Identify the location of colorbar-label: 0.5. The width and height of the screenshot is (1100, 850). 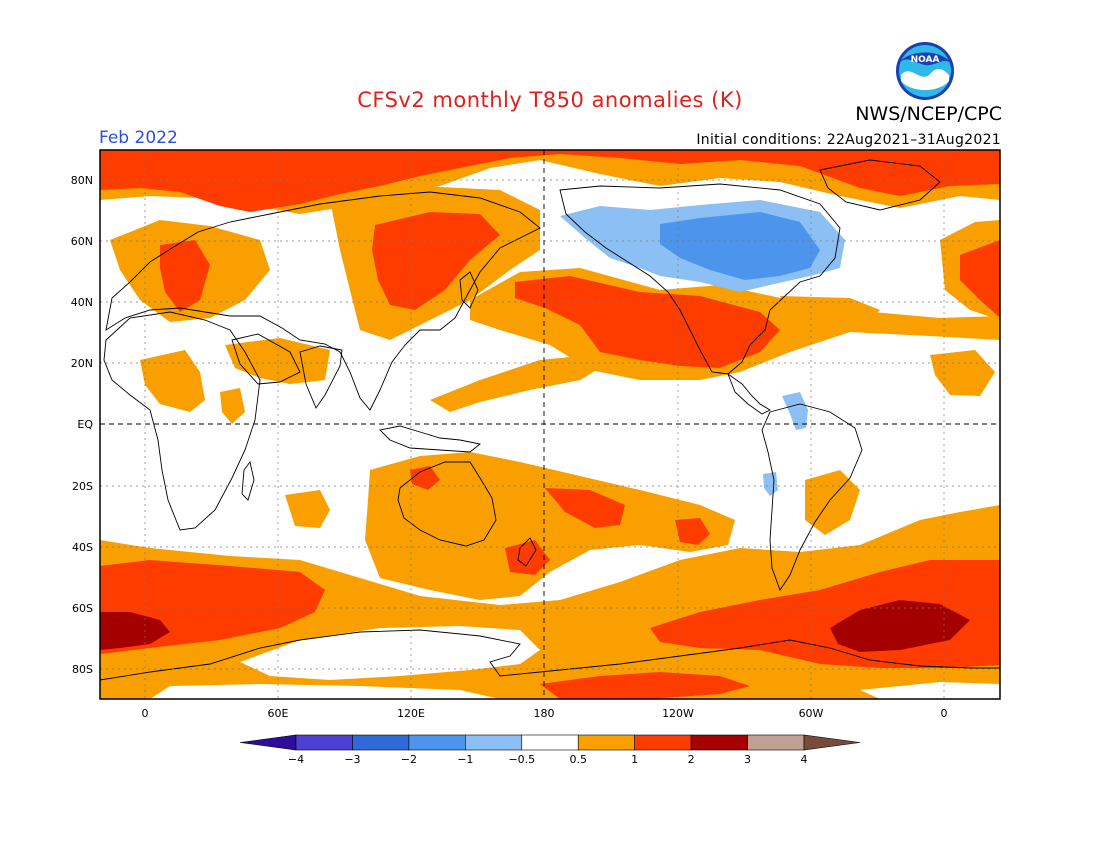
(578, 759).